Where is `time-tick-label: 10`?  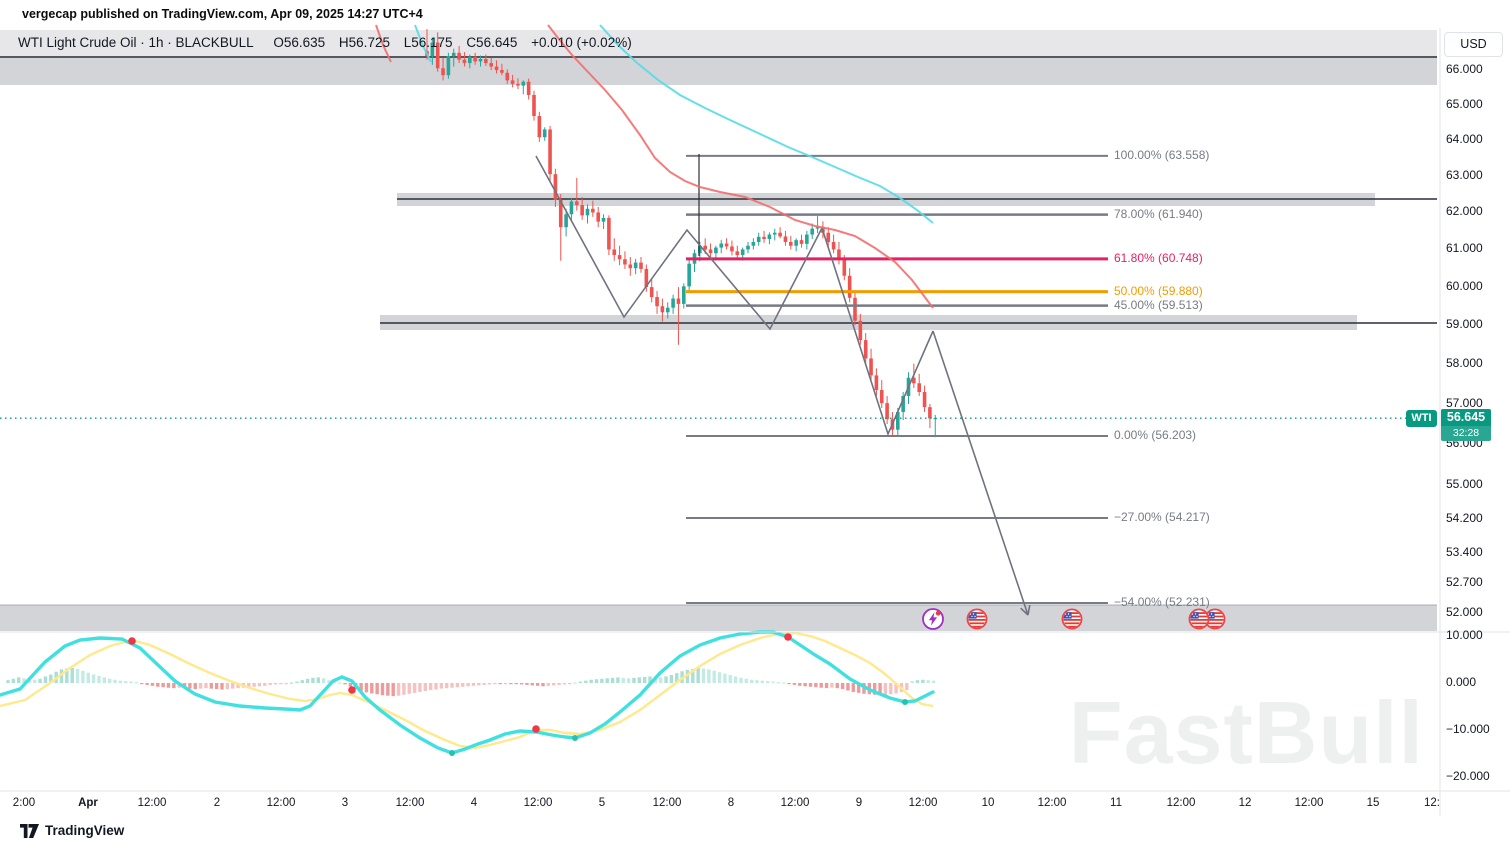
time-tick-label: 10 is located at coordinates (988, 803).